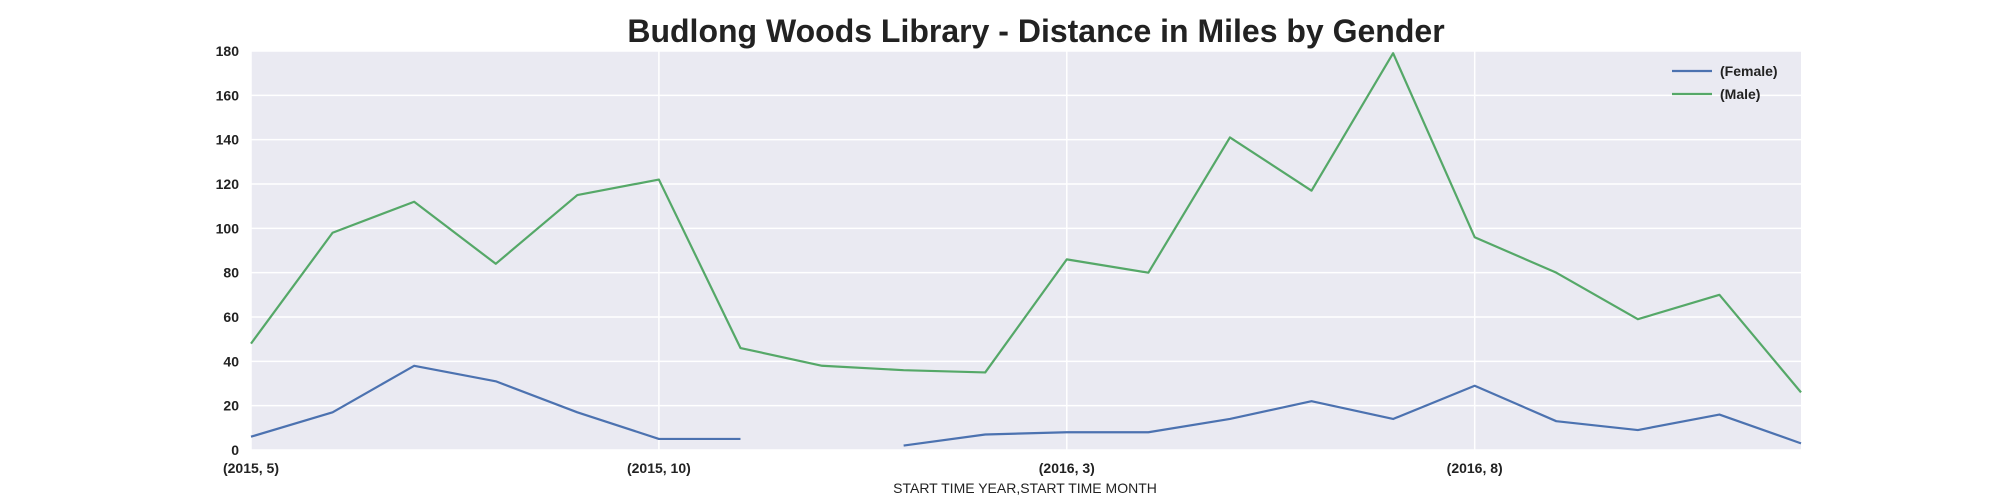  Describe the element at coordinates (228, 228) in the screenshot. I see `y-tick-label: 100` at that location.